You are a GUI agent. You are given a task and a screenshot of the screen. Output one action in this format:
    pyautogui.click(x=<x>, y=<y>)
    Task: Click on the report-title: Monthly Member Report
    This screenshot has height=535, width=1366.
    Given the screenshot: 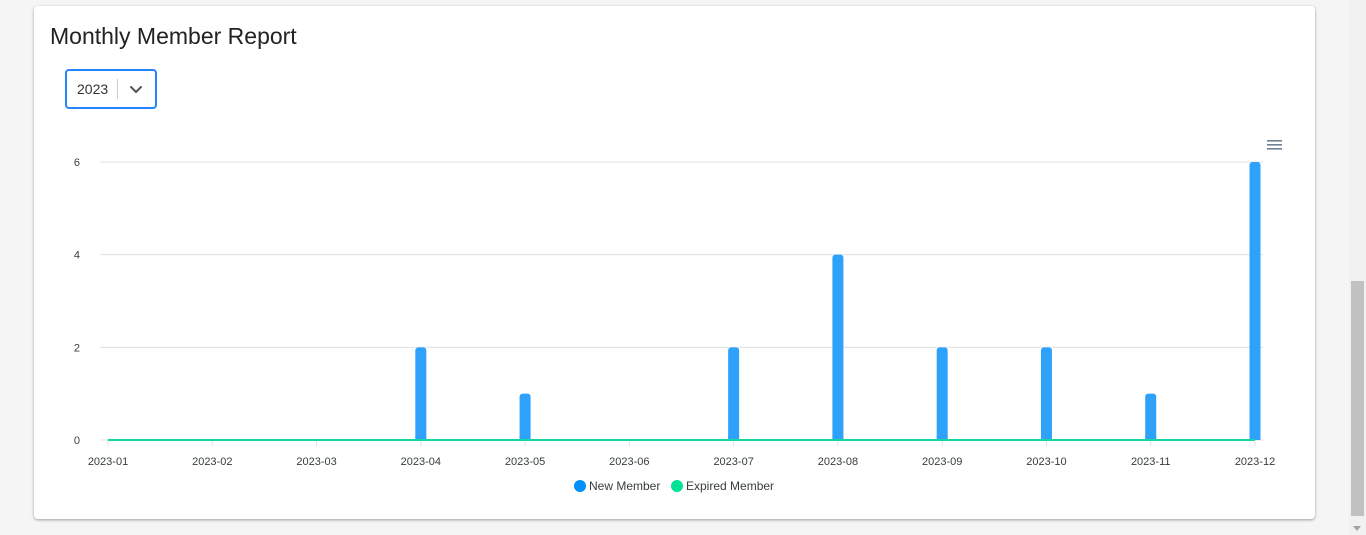 What is the action you would take?
    pyautogui.click(x=173, y=36)
    